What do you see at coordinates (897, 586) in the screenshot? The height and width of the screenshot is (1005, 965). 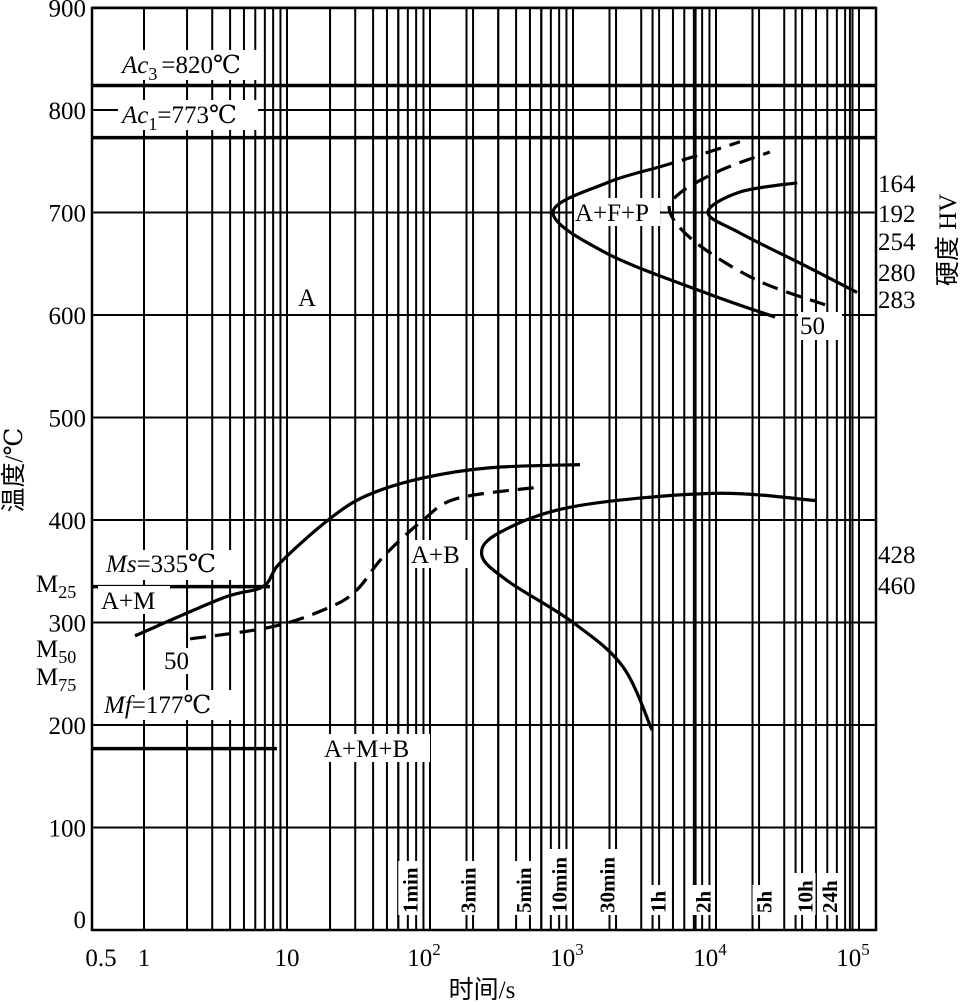 I see `hardness-value: 460` at bounding box center [897, 586].